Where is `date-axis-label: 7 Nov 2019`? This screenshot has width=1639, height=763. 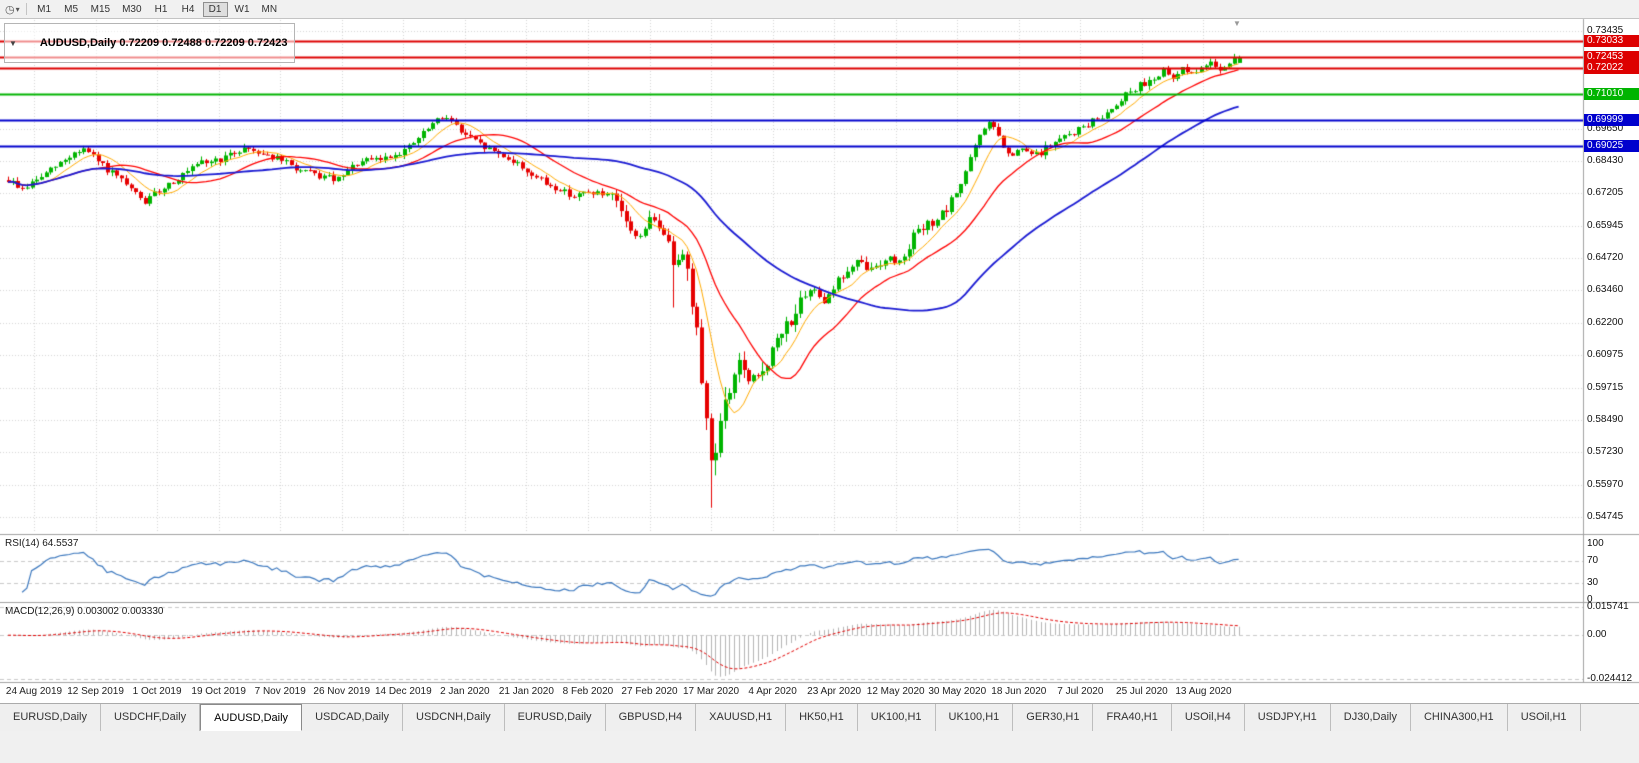 date-axis-label: 7 Nov 2019 is located at coordinates (280, 691).